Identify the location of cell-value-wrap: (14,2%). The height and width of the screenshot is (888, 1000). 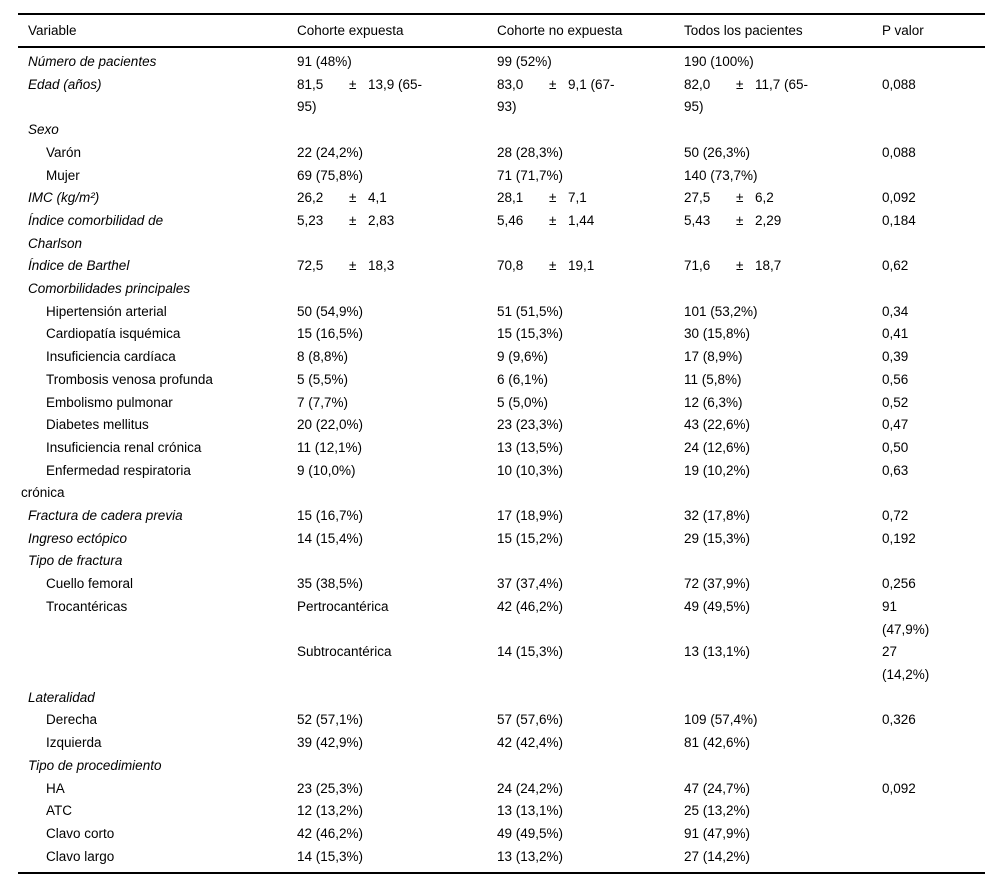
(906, 674).